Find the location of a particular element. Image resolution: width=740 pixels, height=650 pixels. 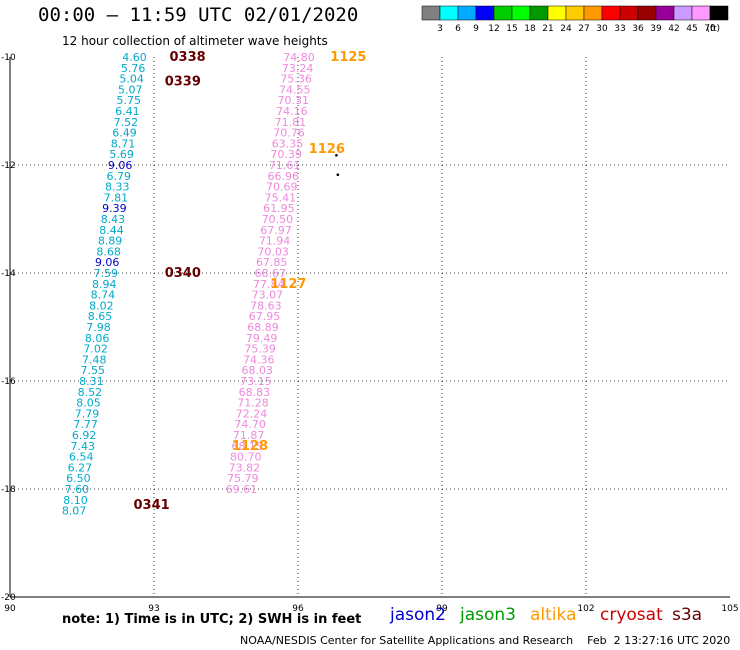

wave-height-value: 68.15 is located at coordinates (247, 446).